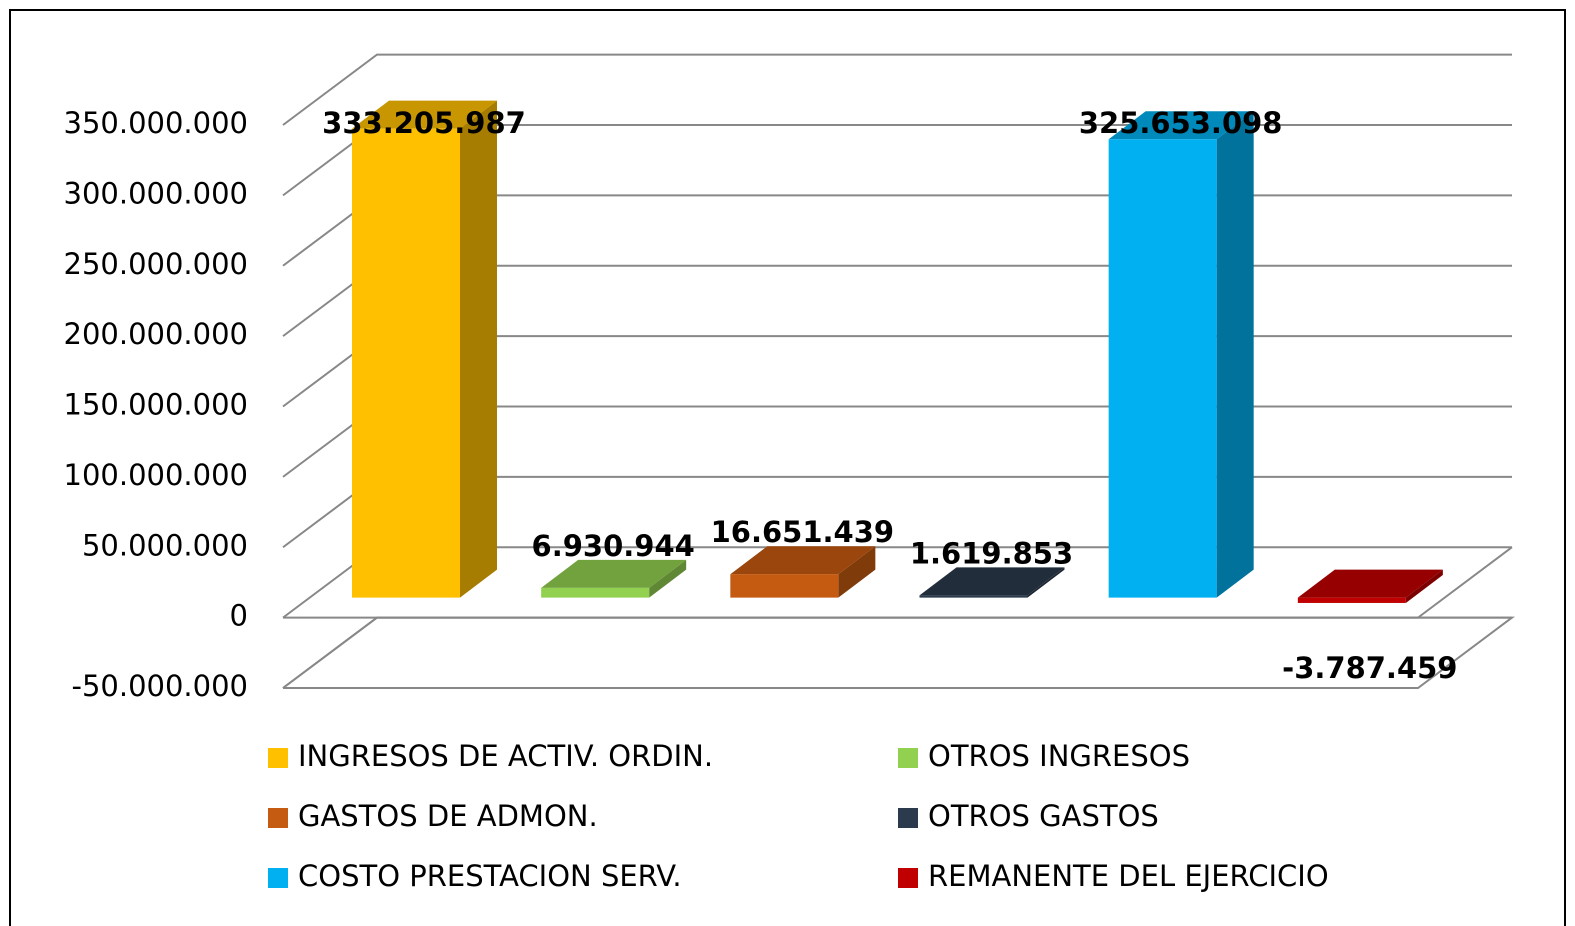  Describe the element at coordinates (156, 193) in the screenshot. I see `y-tick-label: 300.000.000` at that location.